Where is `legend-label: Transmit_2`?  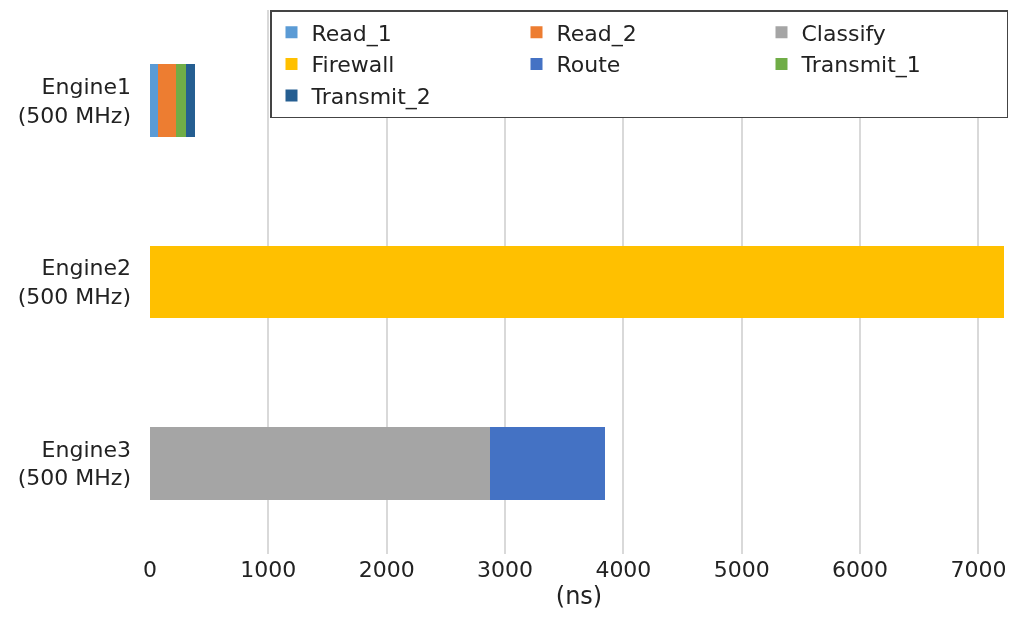
legend-label: Transmit_2 is located at coordinates (370, 97).